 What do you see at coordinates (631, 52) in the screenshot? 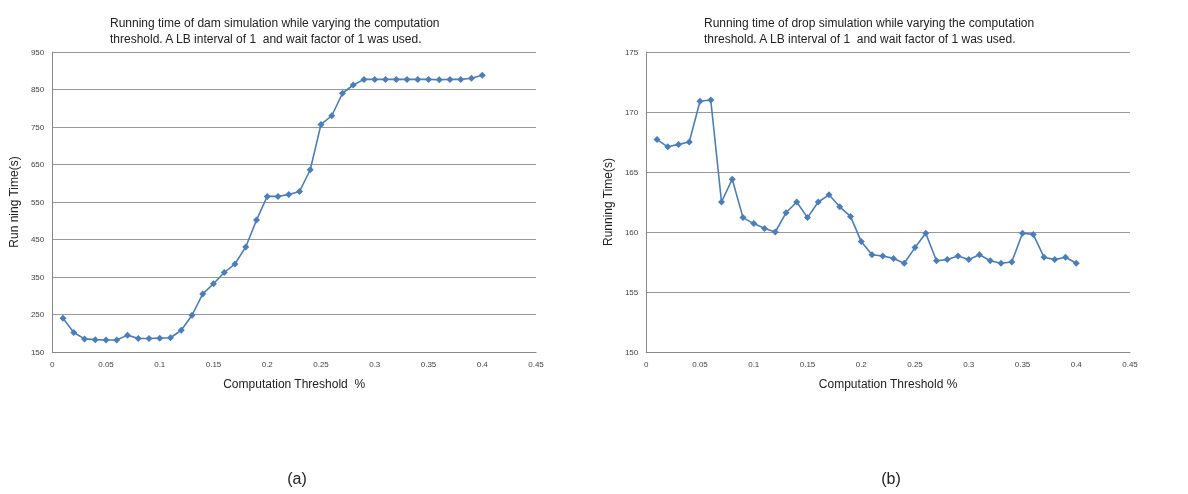
I see `y-tick-label: 175` at bounding box center [631, 52].